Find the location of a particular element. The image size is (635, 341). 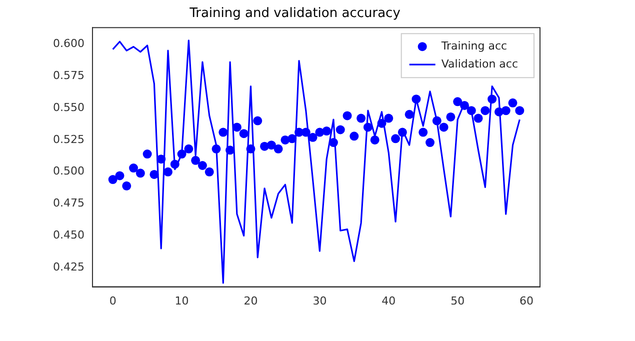

x-tick-label: 40 is located at coordinates (389, 301).